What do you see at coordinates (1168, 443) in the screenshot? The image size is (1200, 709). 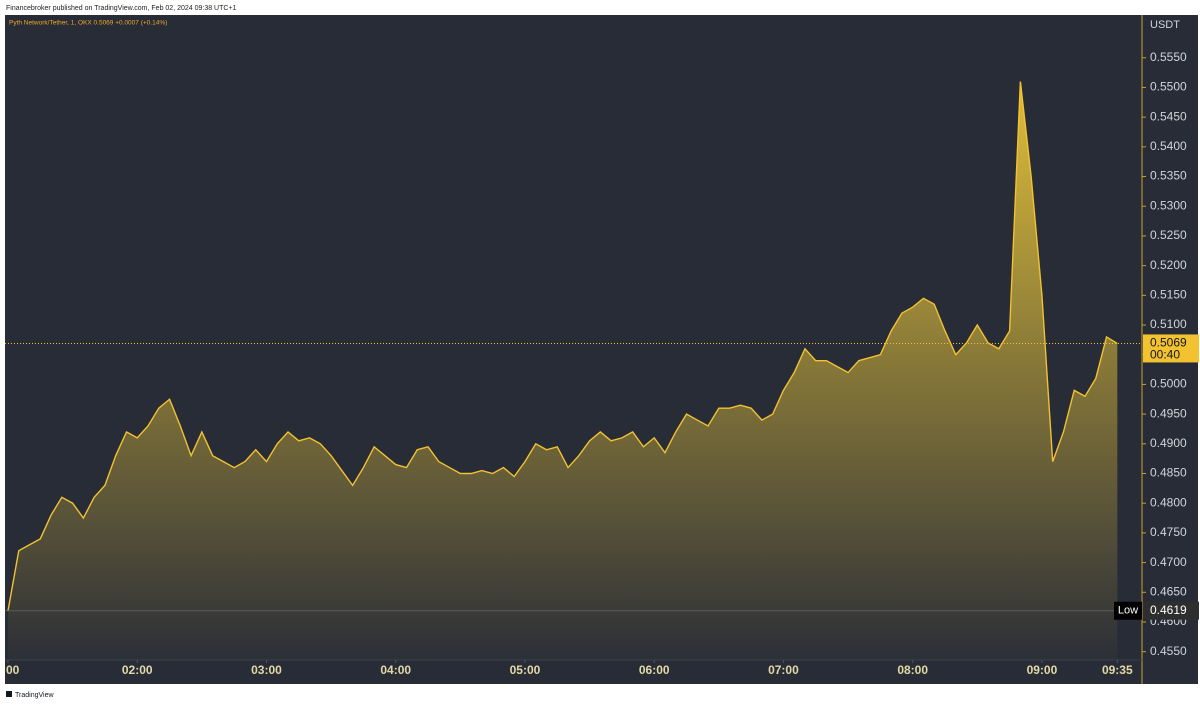 I see `y-tick-label: 0.4900` at bounding box center [1168, 443].